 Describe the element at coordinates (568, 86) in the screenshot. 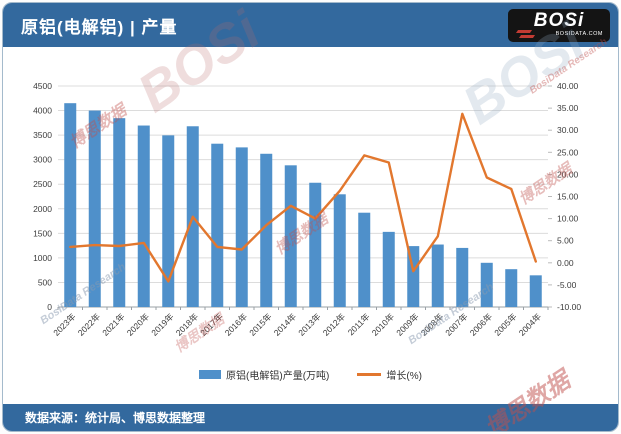

I see `y-axis-label-right: 40.00` at that location.